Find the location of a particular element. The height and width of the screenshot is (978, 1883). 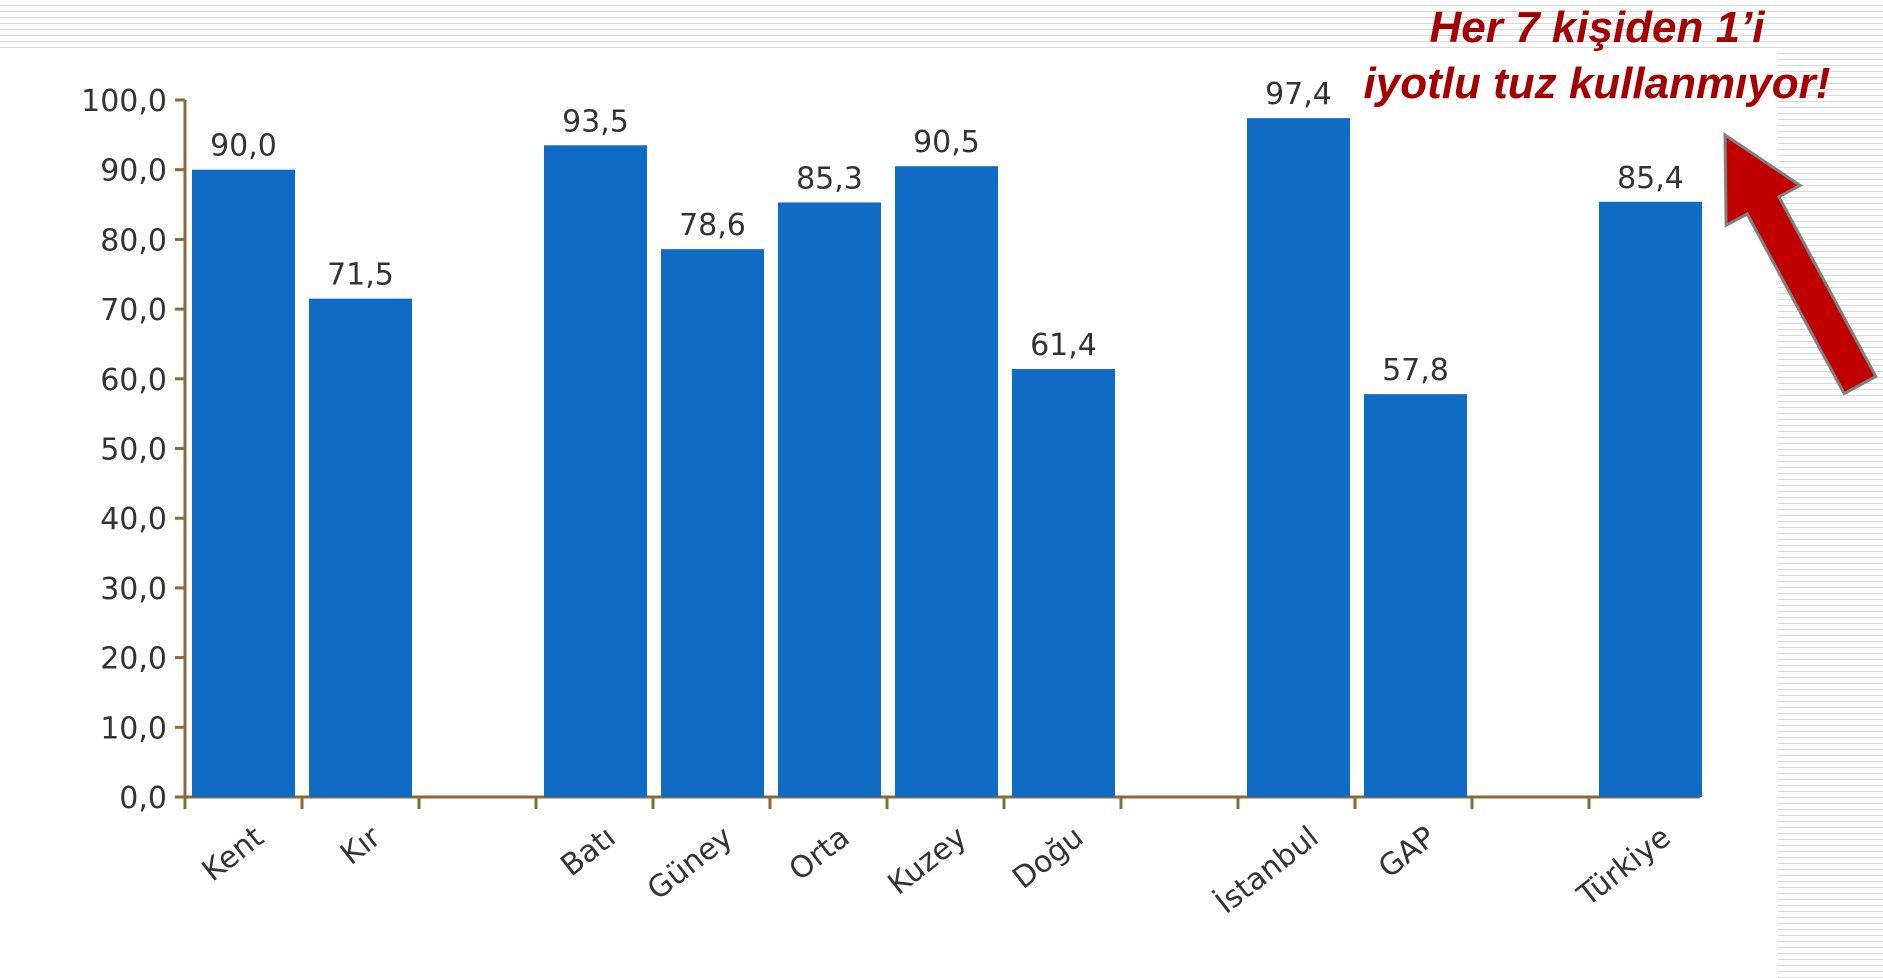

y-tick-label: 40,0 is located at coordinates (133, 519).